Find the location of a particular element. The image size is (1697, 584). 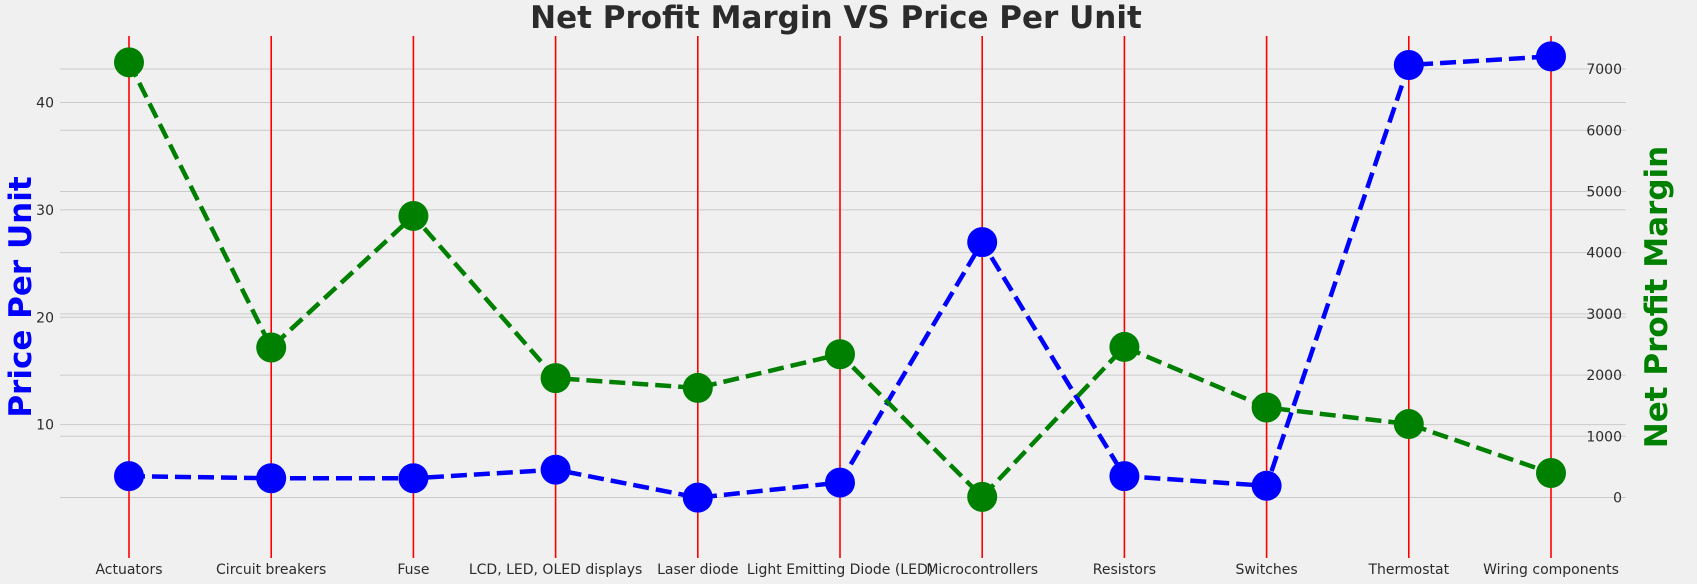

x-tick-label: Laser diode is located at coordinates (697, 570).